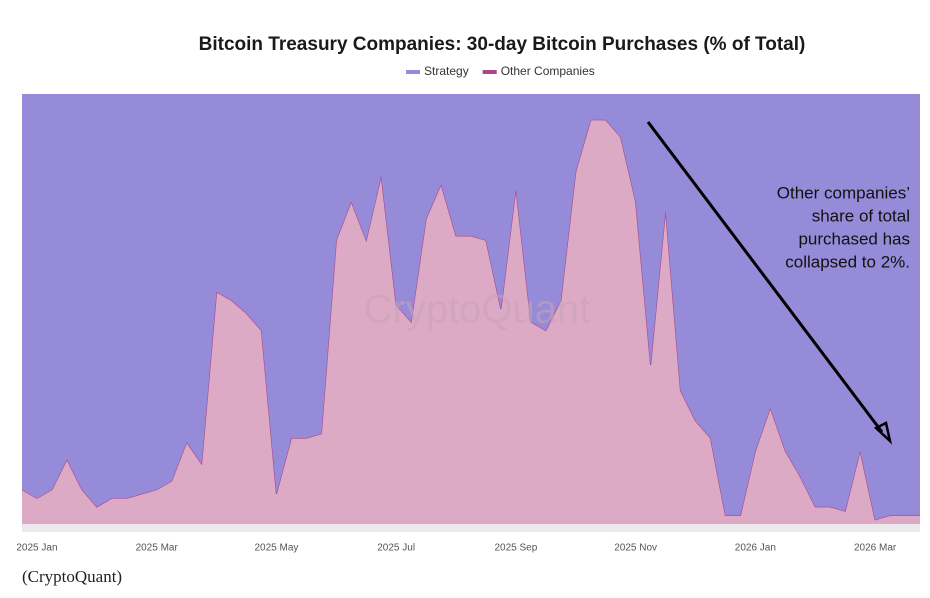  Describe the element at coordinates (755, 548) in the screenshot. I see `x-tick-label: 2026 Jan` at that location.